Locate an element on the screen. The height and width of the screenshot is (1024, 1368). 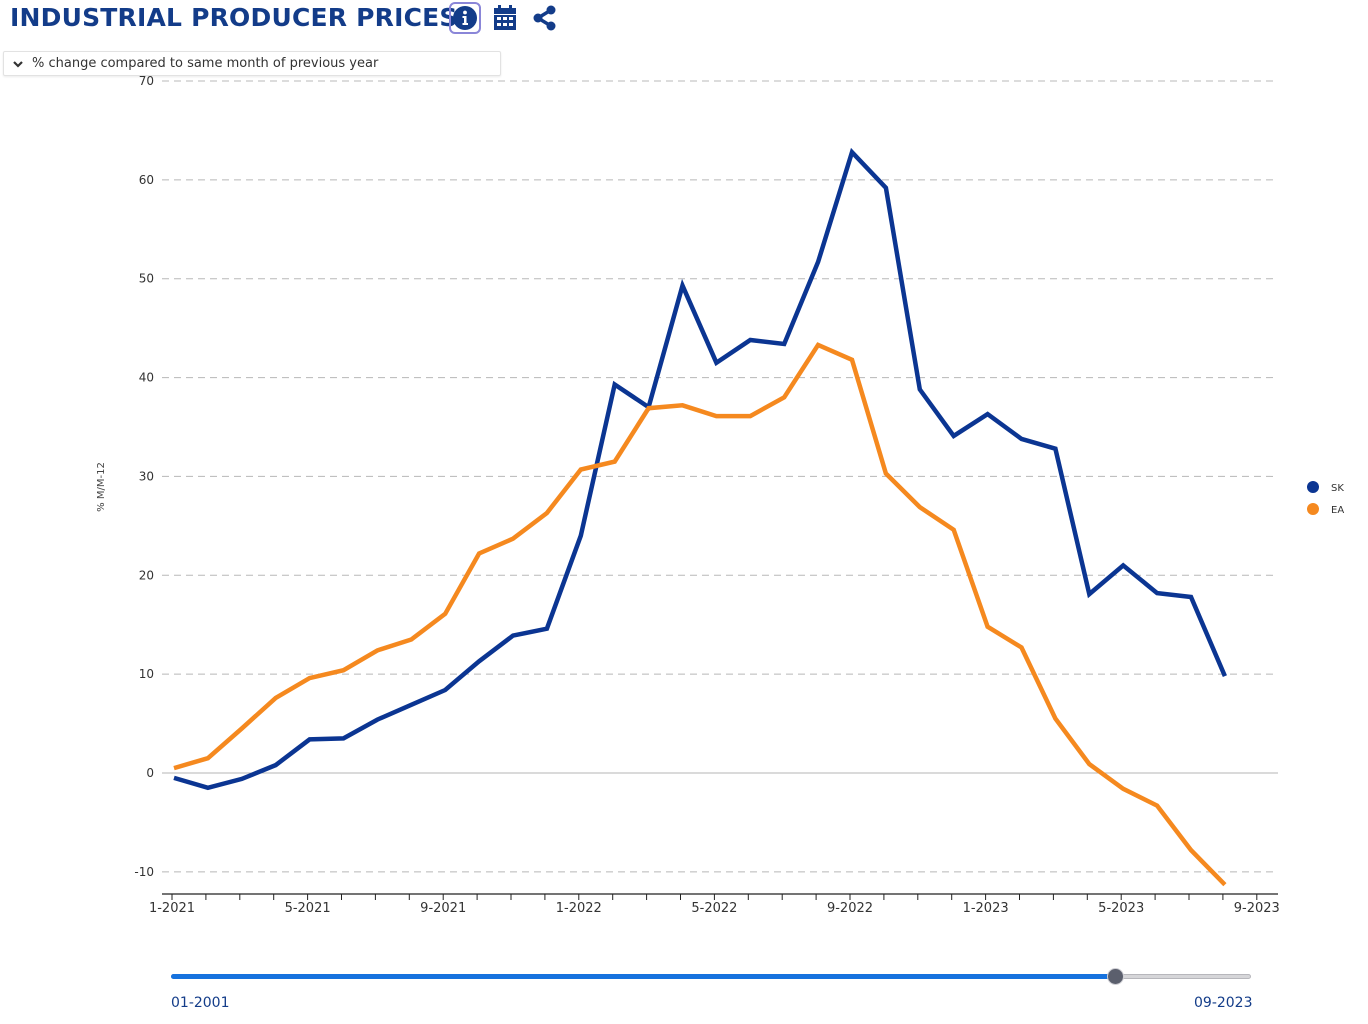
calendar-icon is located at coordinates (505, 17).